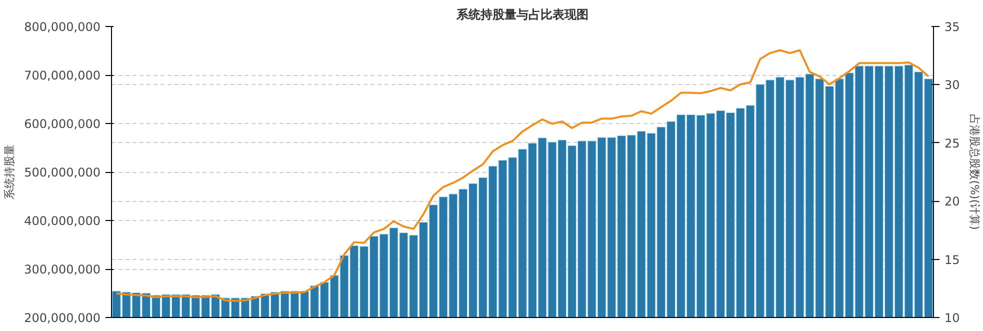 The height and width of the screenshot is (331, 983). I want to click on y-tick-label: 700,000,000, so click(62, 75).